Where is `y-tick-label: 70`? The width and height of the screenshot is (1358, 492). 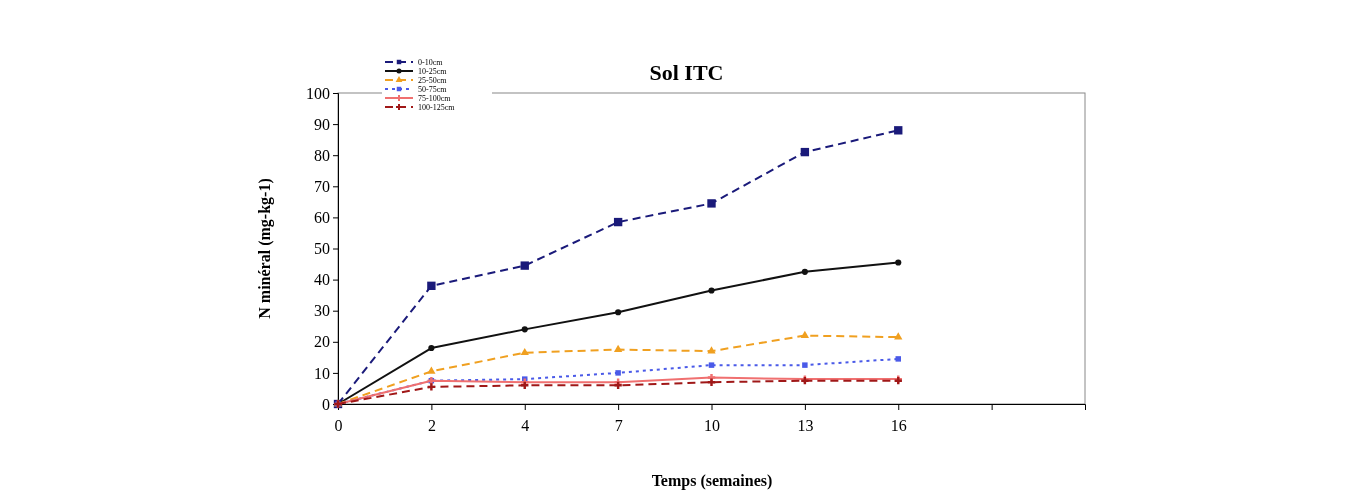 y-tick-label: 70 is located at coordinates (322, 186).